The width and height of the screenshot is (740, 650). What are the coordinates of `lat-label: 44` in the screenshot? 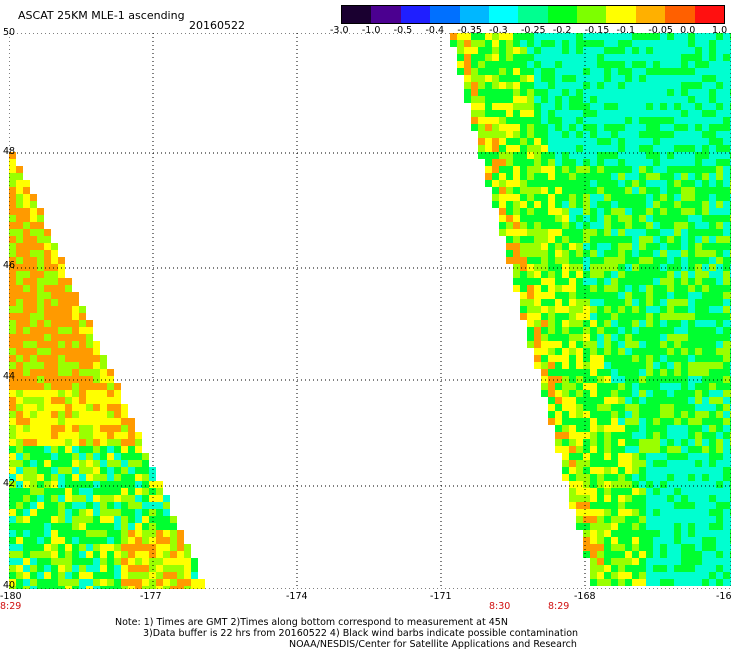 It's located at (9, 376).